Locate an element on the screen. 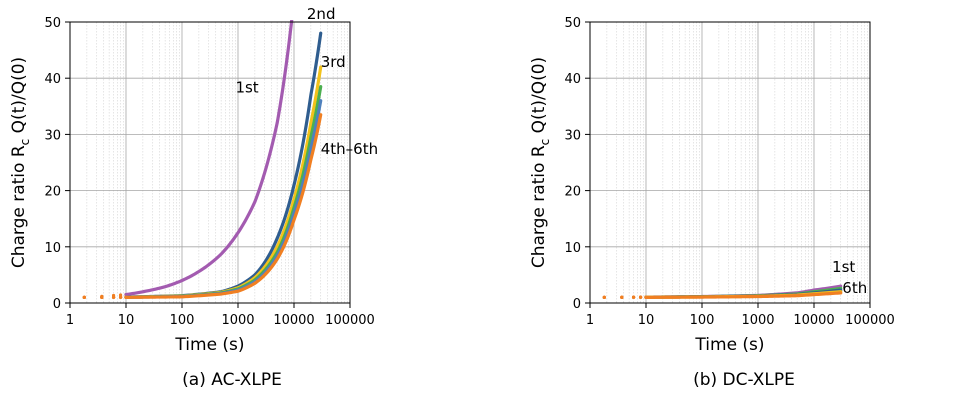  series-annotation: 2nd is located at coordinates (321, 14).